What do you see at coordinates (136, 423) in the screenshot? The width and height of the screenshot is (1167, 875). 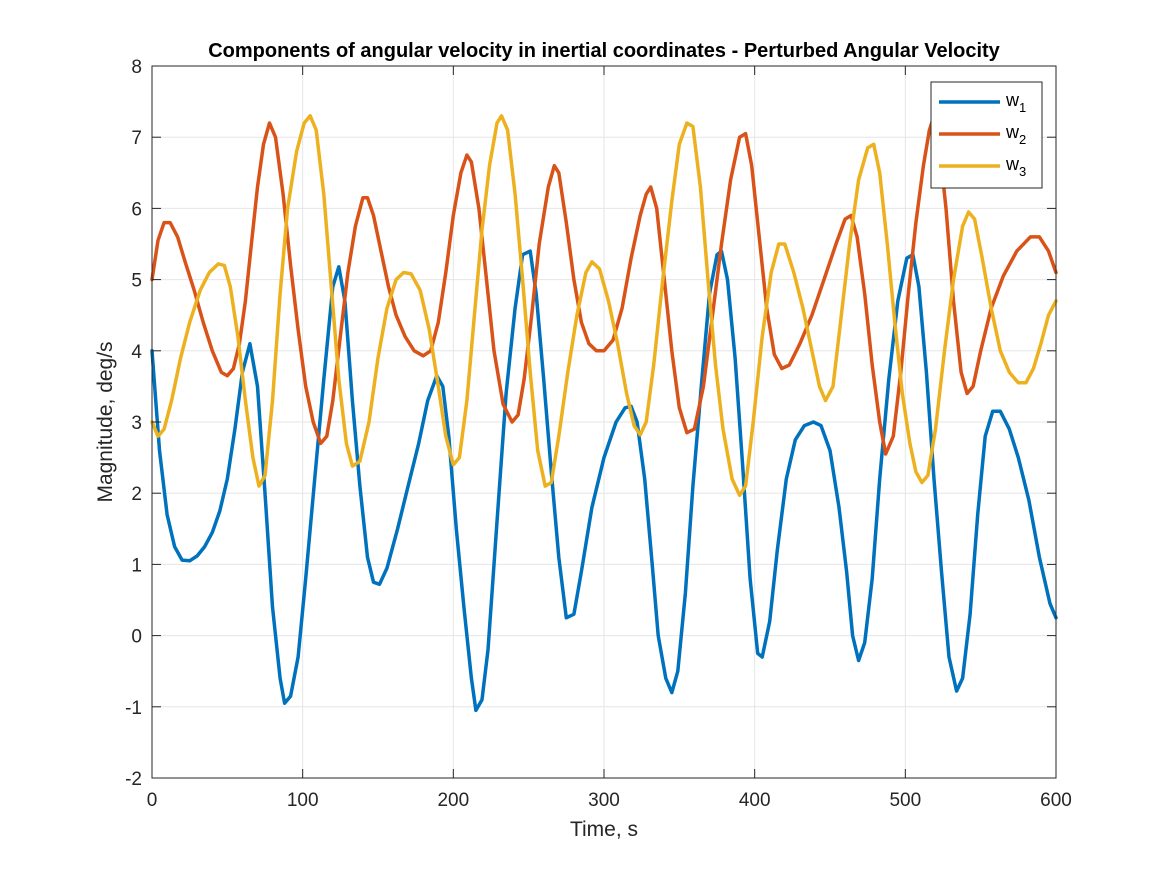 I see `y-tick-label: 3` at bounding box center [136, 423].